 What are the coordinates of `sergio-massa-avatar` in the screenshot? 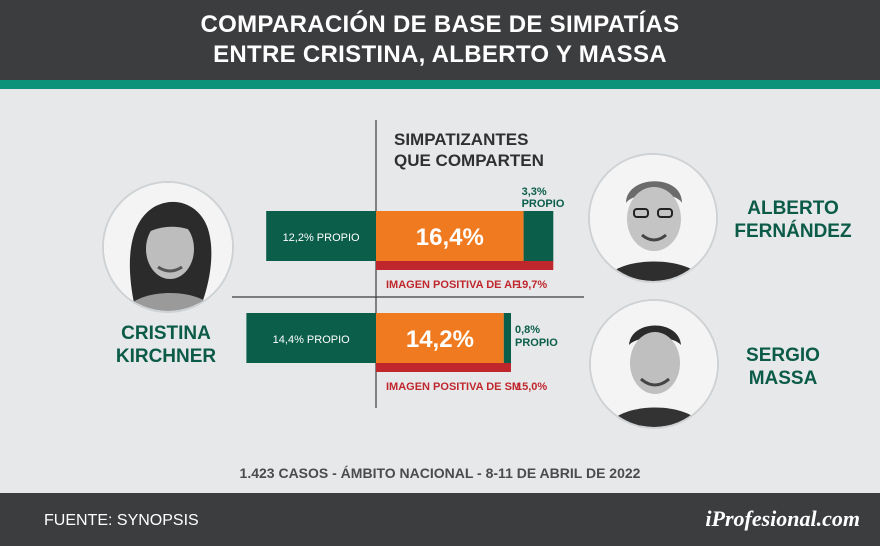 It's located at (654, 364).